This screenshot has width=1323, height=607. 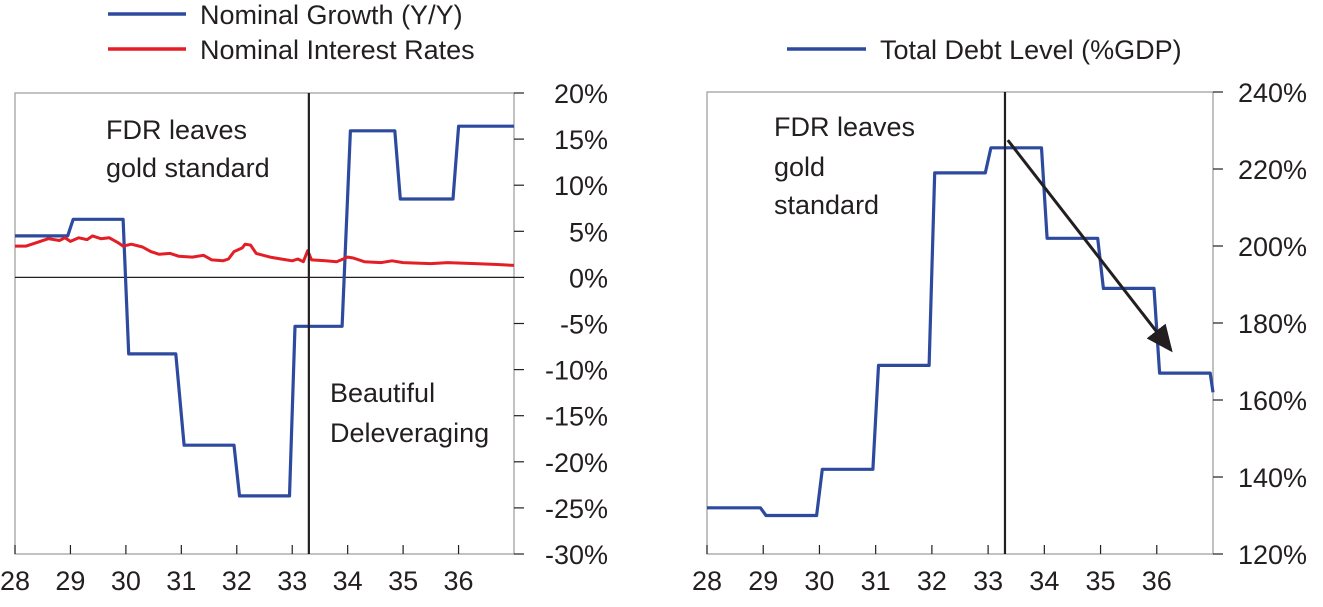 I want to click on left-x-tick-label: 31, so click(x=181, y=581).